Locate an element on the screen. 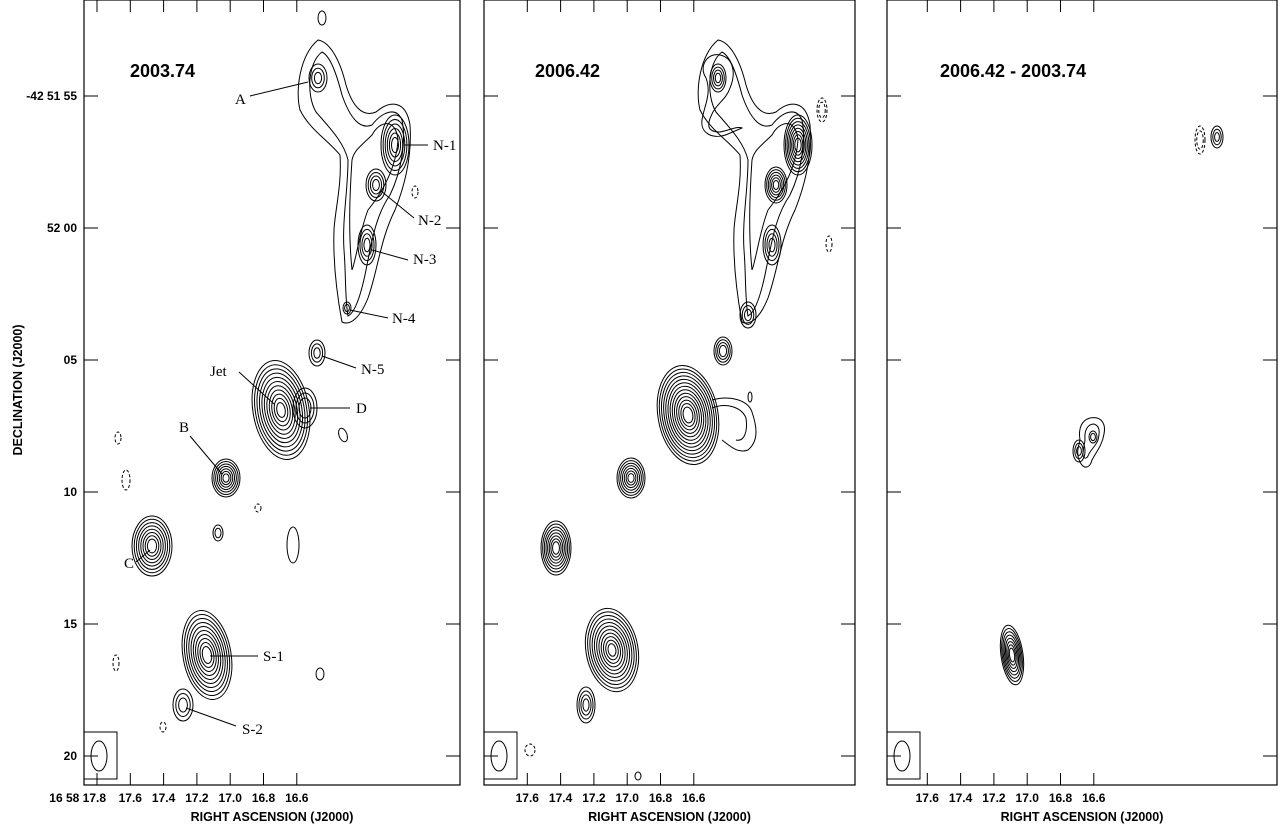 This screenshot has width=1281, height=828. panel-3-contours is located at coordinates (1111, 405).